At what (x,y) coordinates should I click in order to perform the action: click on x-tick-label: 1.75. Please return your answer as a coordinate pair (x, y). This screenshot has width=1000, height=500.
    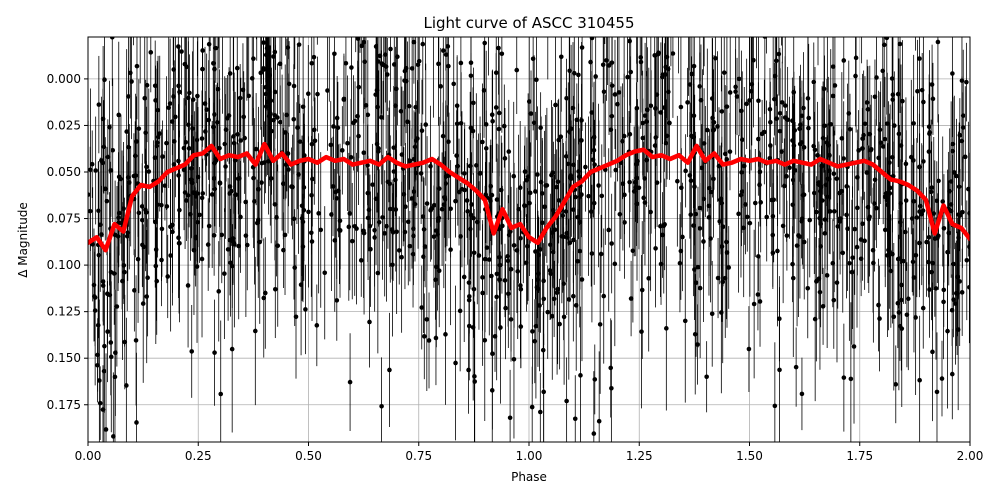
    Looking at the image, I should click on (859, 456).